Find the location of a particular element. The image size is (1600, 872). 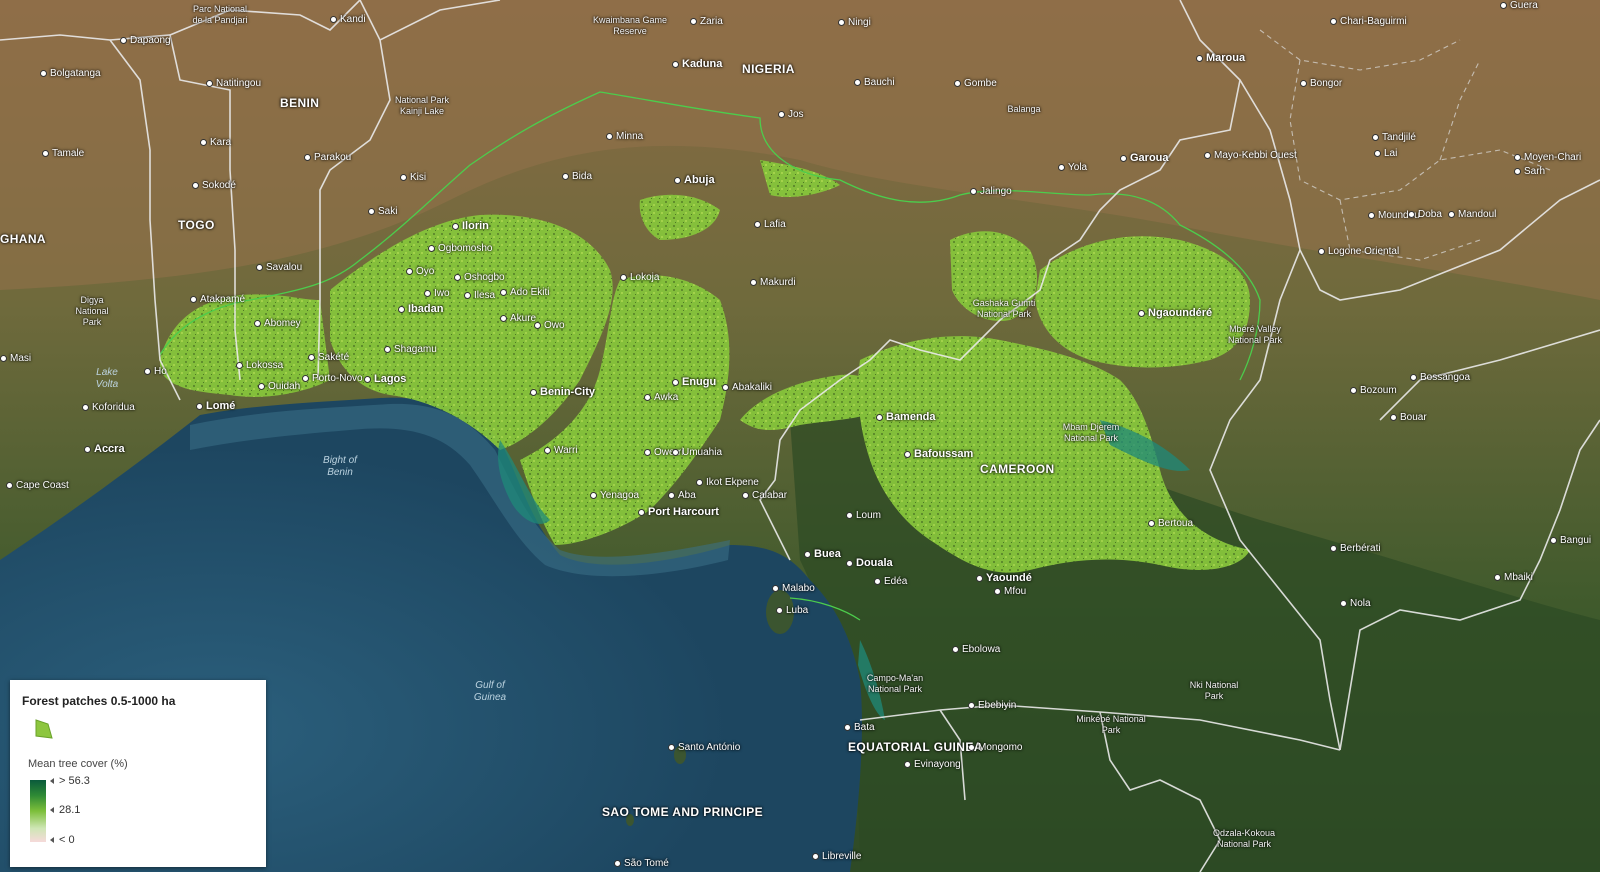

legend-tick-high: > 56.3 is located at coordinates (70, 781).